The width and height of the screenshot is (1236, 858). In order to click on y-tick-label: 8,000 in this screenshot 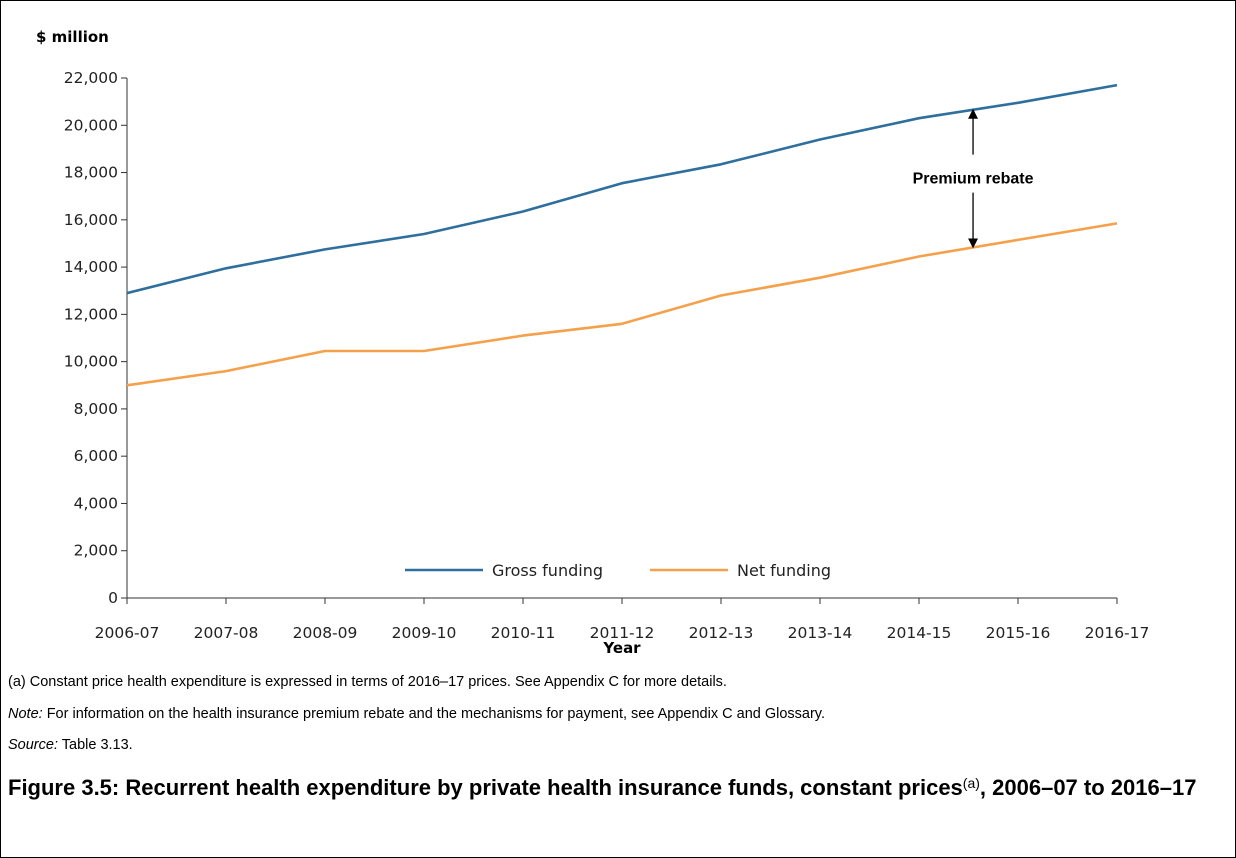, I will do `click(96, 409)`.